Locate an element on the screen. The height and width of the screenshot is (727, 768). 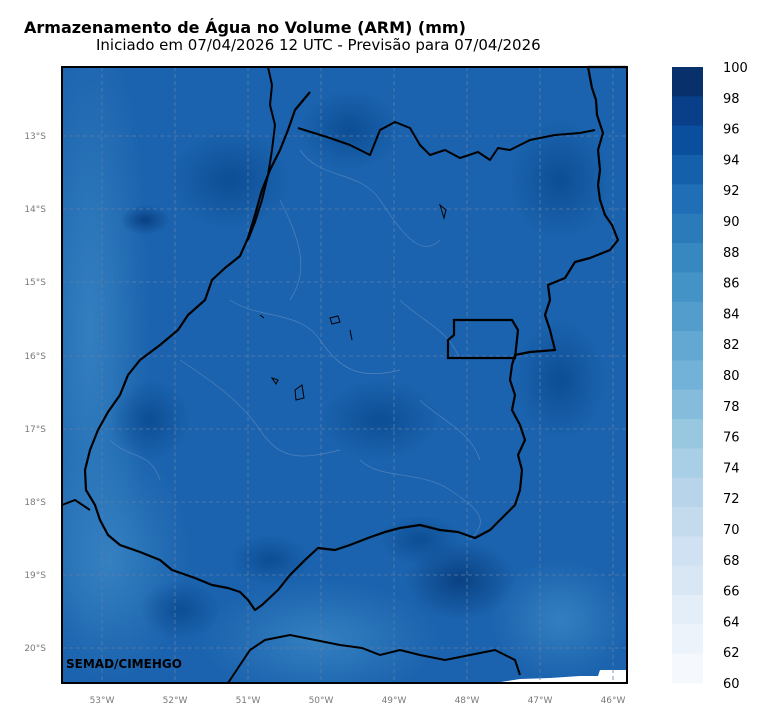
colorbar-label: 72 is located at coordinates (731, 499).